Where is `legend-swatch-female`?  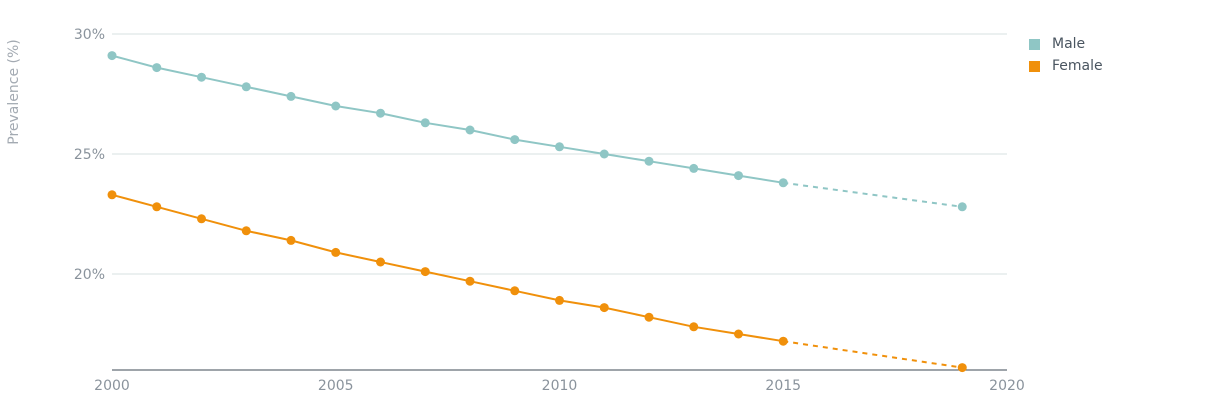 legend-swatch-female is located at coordinates (1034, 66).